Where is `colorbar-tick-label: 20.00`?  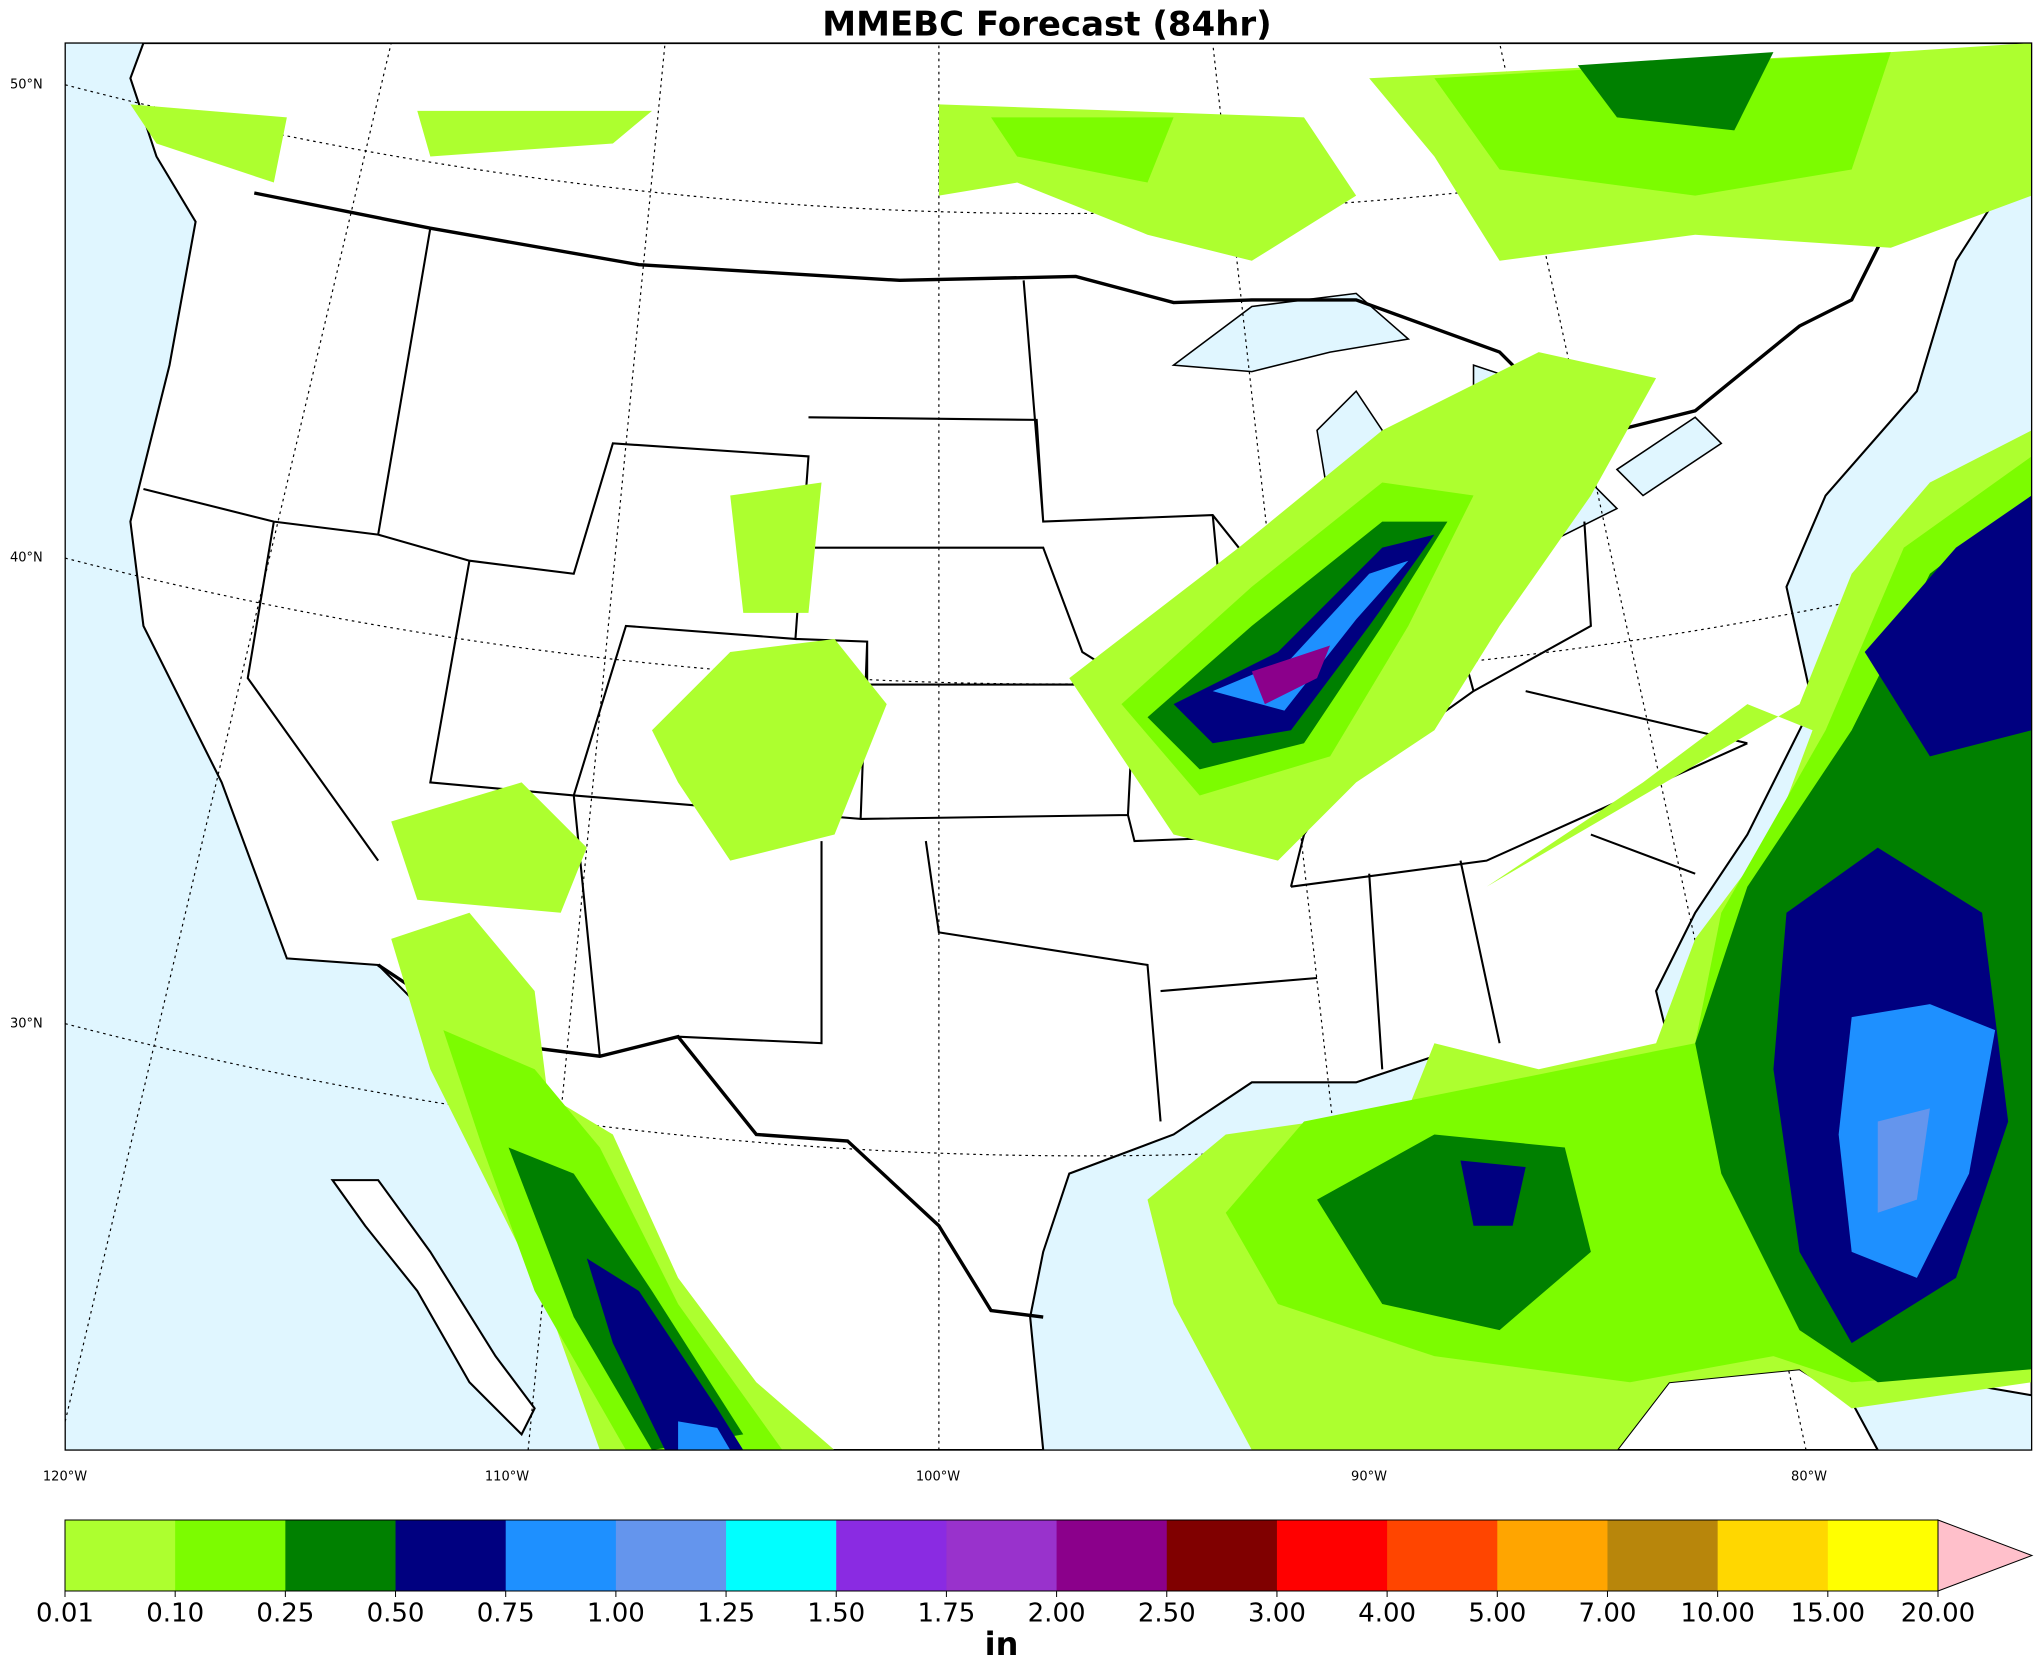 colorbar-tick-label: 20.00 is located at coordinates (1938, 1614).